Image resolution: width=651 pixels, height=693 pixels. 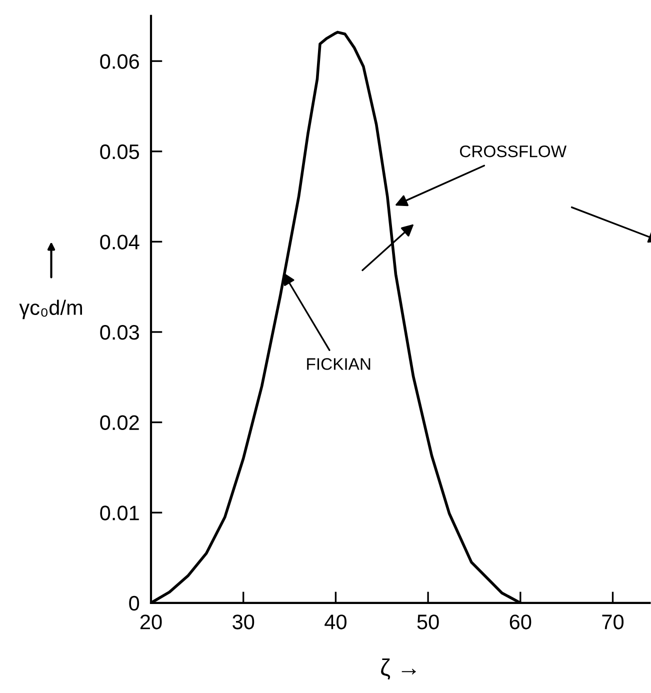 What do you see at coordinates (119, 332) in the screenshot?
I see `y-tick-label: 0.03` at bounding box center [119, 332].